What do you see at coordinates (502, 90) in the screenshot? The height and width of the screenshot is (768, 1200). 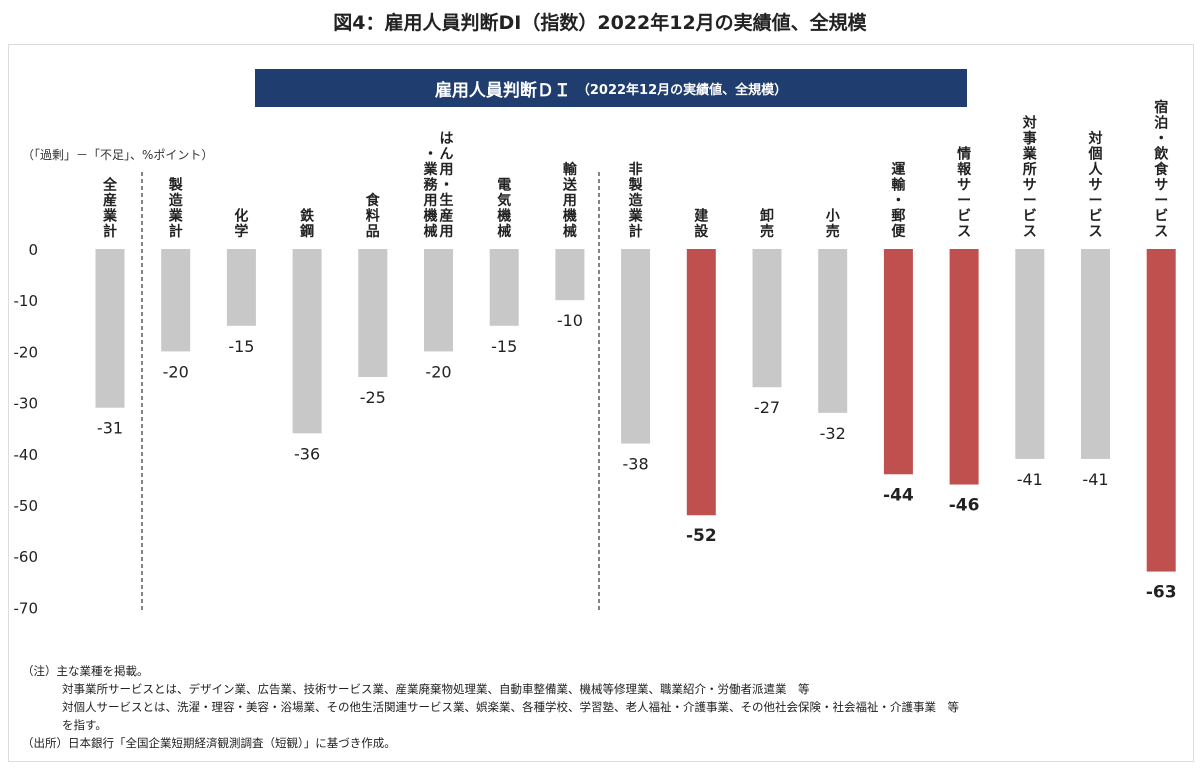 I see `banner-title: 雇用人員判断ＤＩ` at bounding box center [502, 90].